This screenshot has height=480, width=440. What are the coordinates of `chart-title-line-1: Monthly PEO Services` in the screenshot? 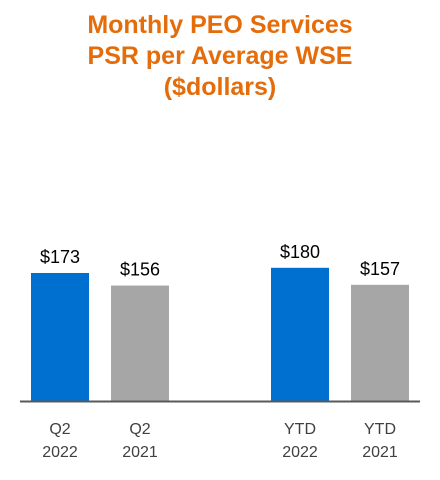 It's located at (220, 25).